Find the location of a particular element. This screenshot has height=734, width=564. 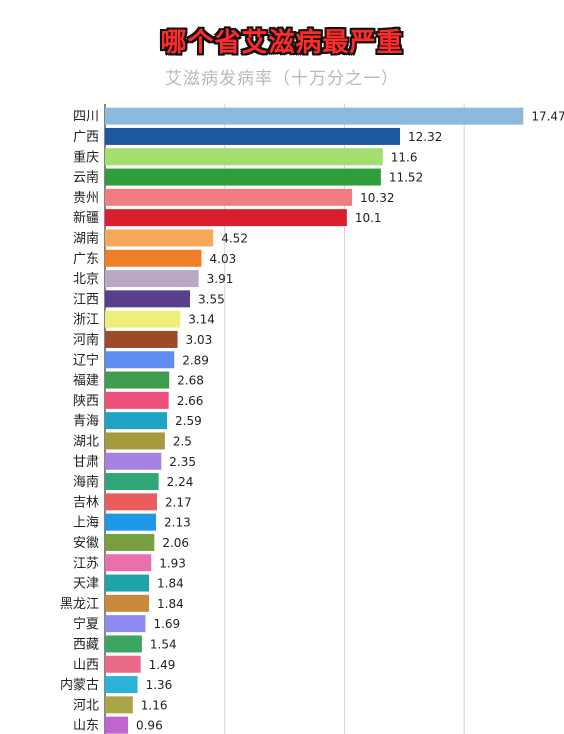

value-label: 2.66 is located at coordinates (190, 401).